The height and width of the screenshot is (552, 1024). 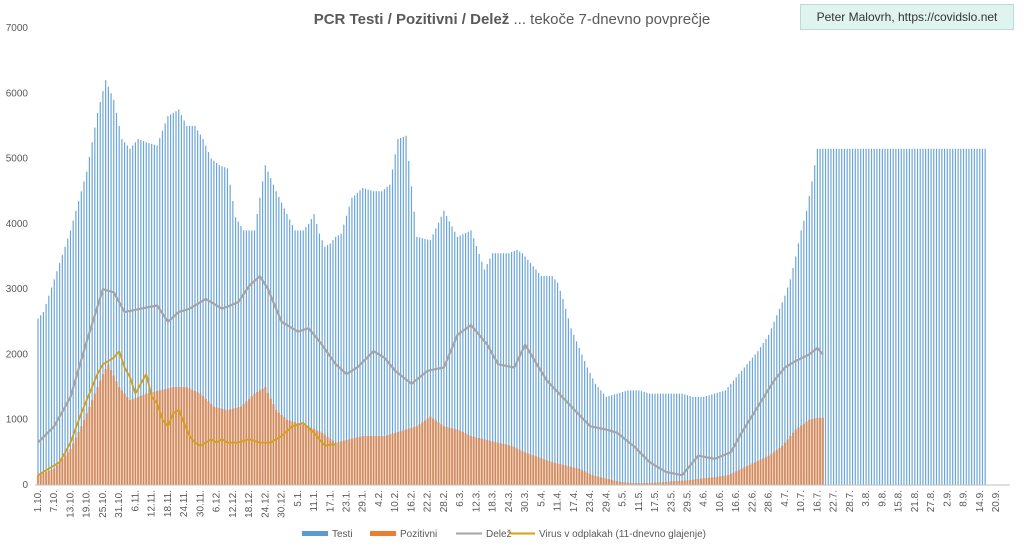 What do you see at coordinates (249, 504) in the screenshot?
I see `x-tick-label: 18.12.` at bounding box center [249, 504].